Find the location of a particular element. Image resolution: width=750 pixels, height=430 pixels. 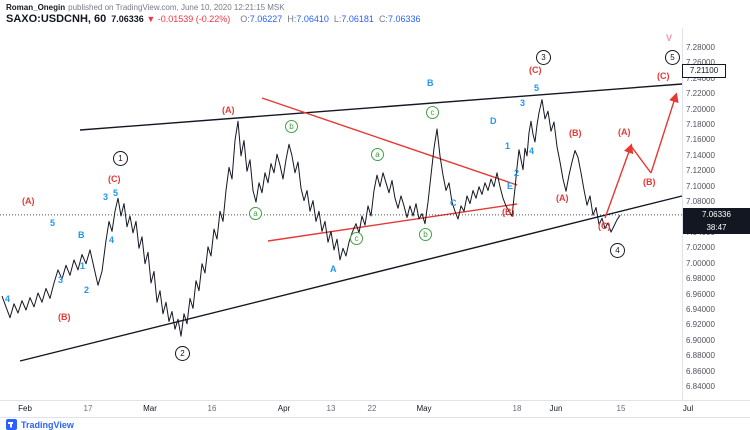

wave-label-primary: 5 is located at coordinates (672, 57).